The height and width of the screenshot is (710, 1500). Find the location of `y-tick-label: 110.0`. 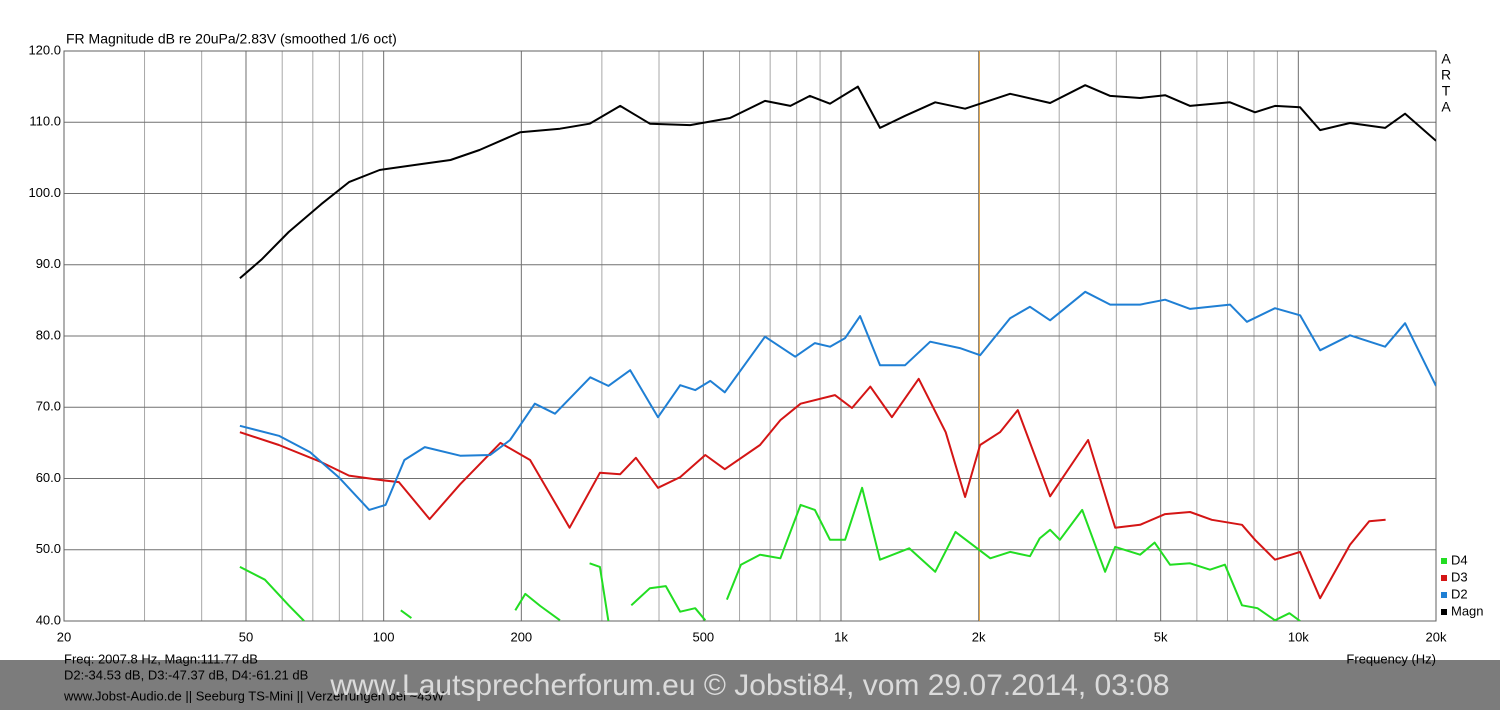

y-tick-label: 110.0 is located at coordinates (45, 121).